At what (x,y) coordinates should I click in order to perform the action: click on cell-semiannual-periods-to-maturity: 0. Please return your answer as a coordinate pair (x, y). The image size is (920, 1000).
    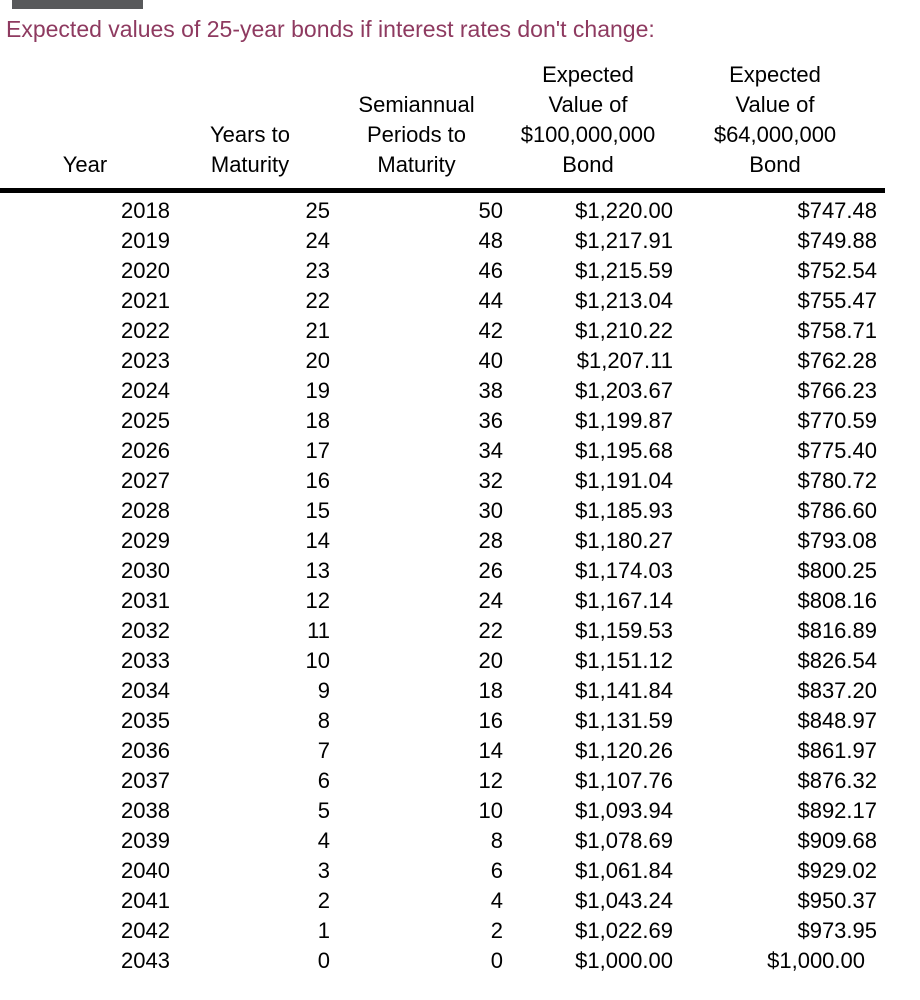
    Looking at the image, I should click on (496, 960).